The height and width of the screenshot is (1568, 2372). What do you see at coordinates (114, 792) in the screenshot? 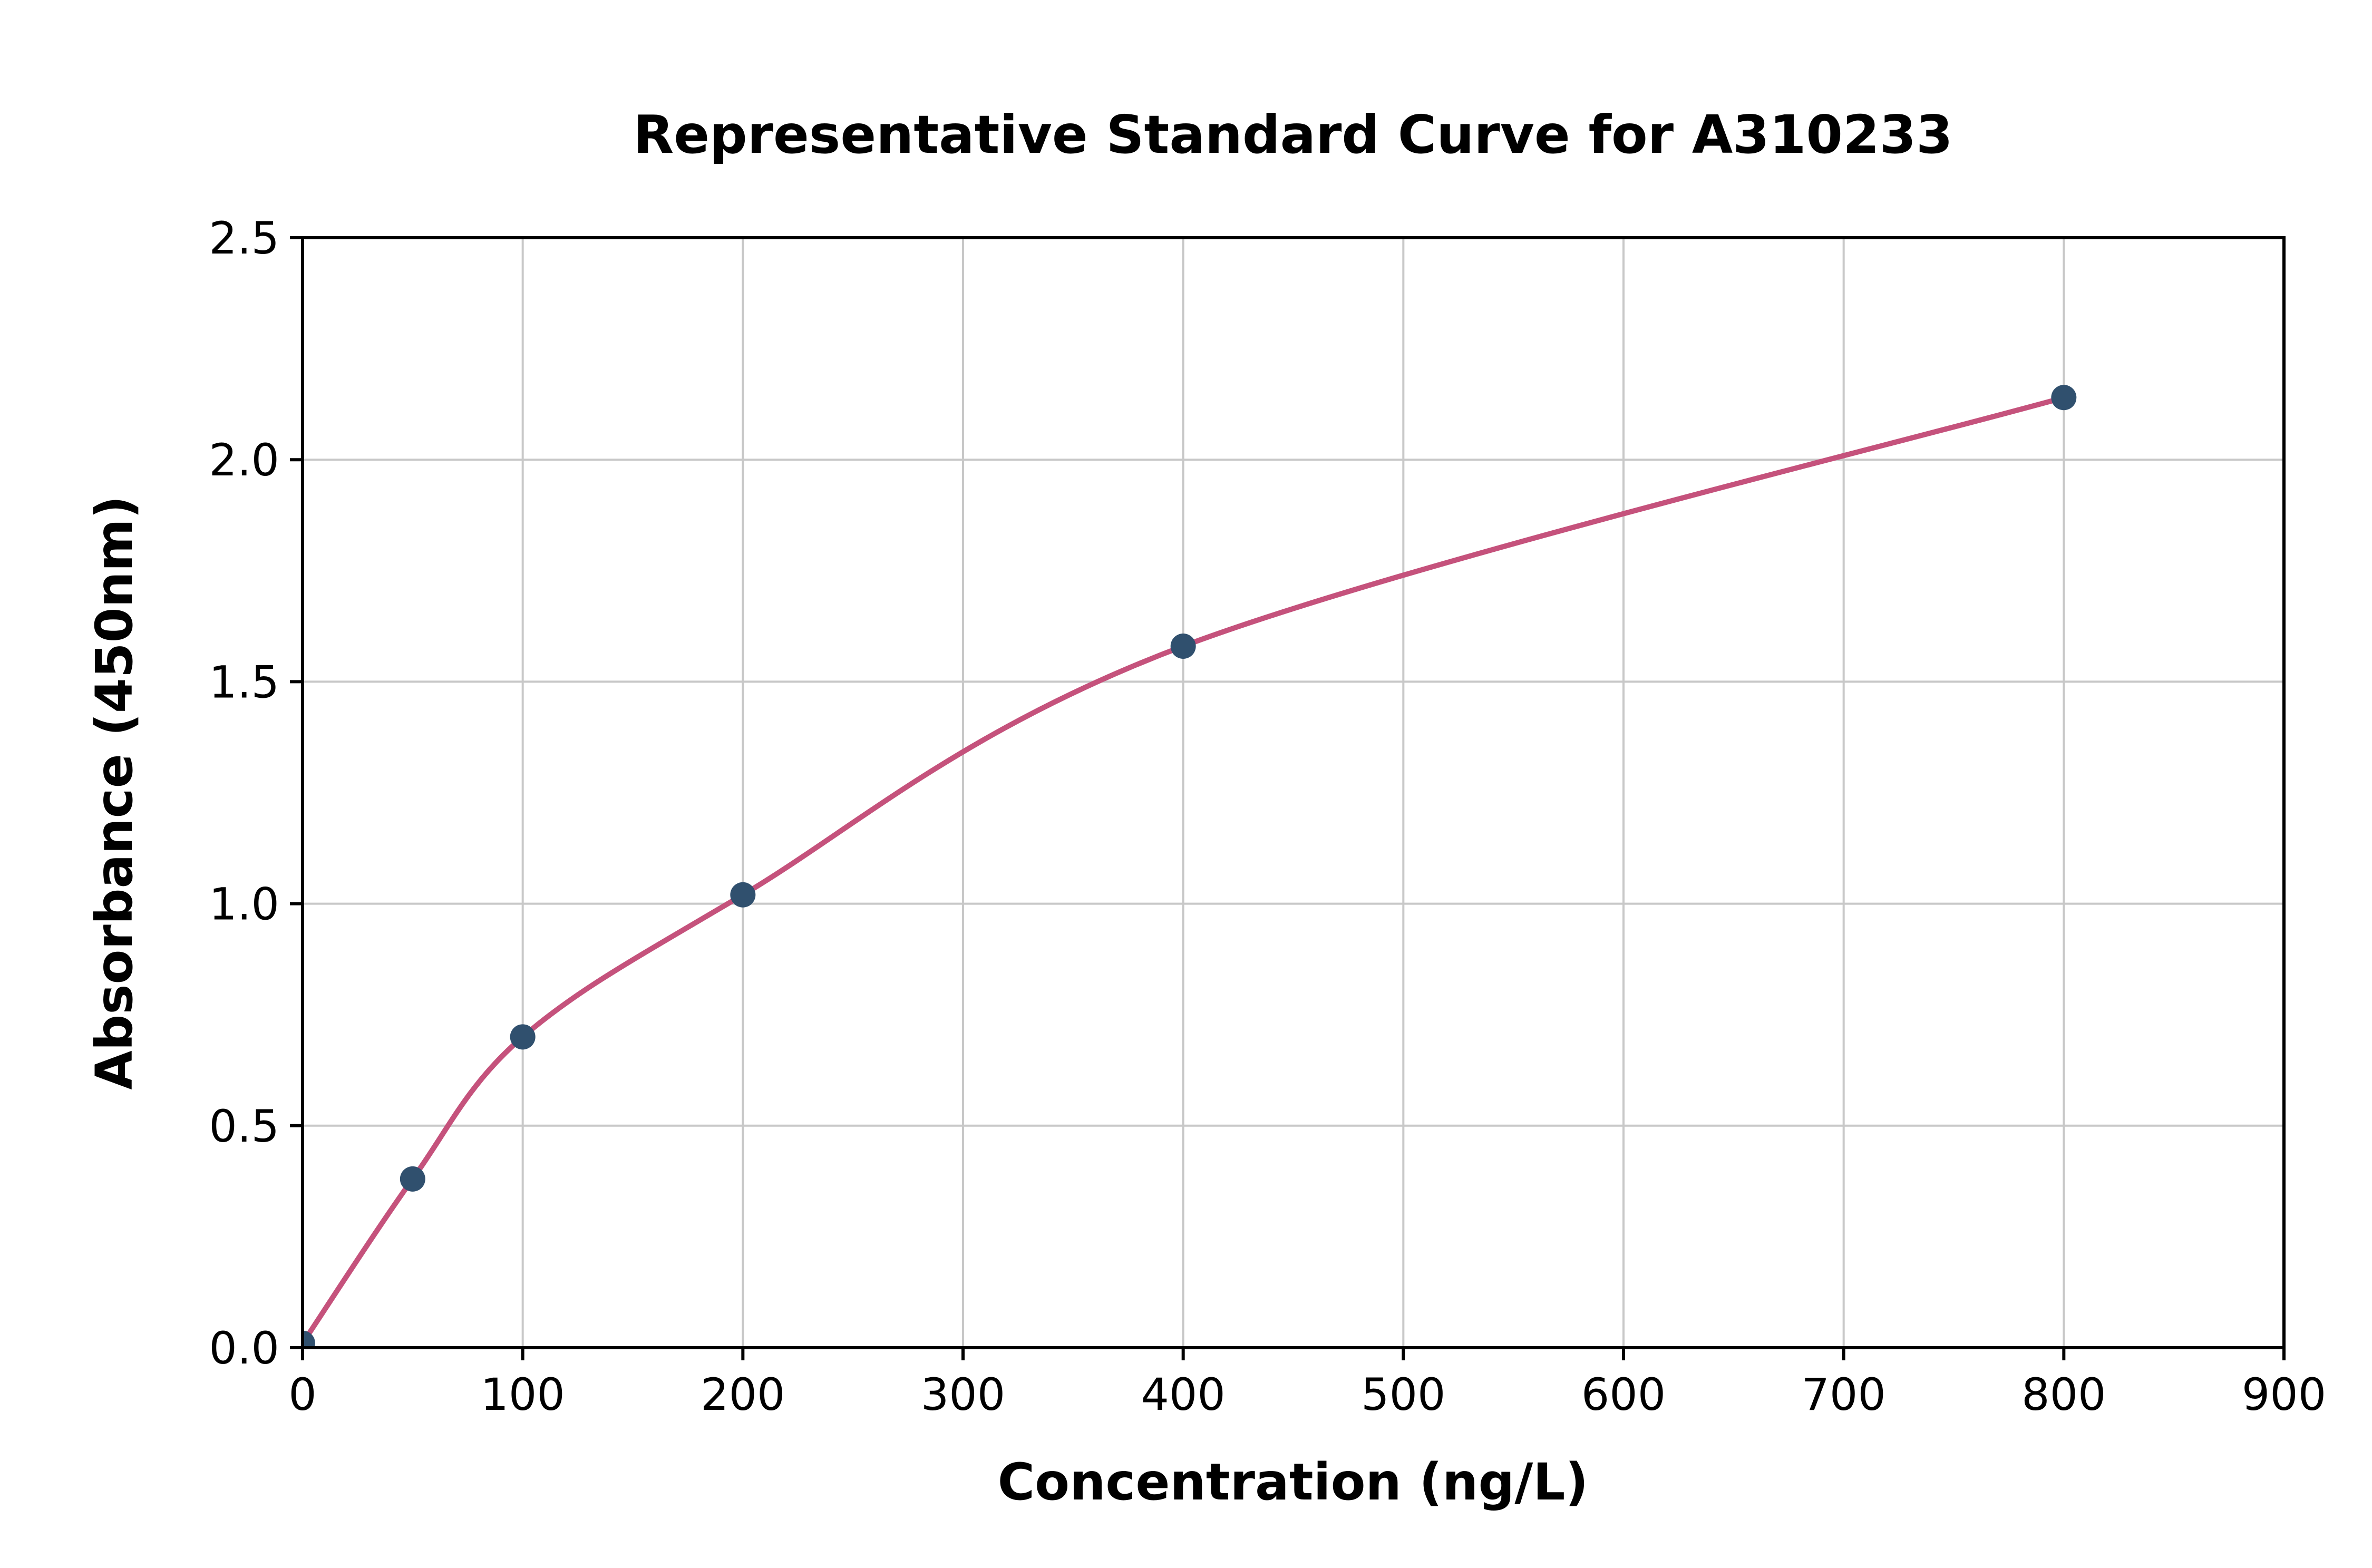
I see `y-axis-label: Absorbance (450nm)` at bounding box center [114, 792].